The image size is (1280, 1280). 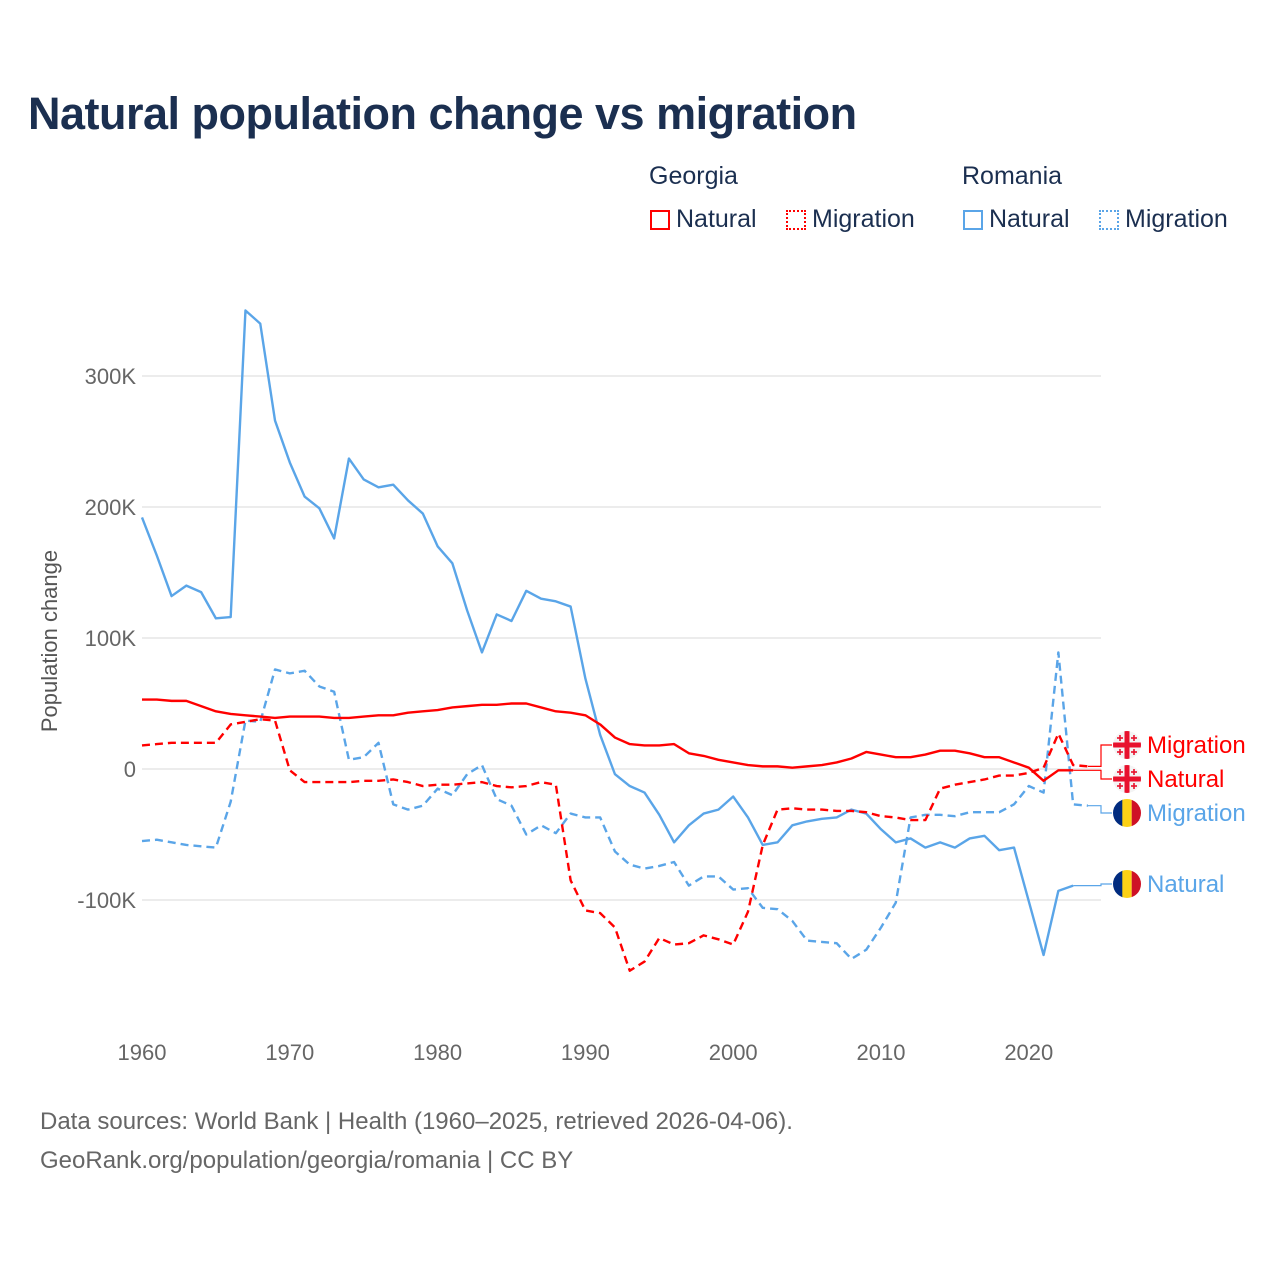 What do you see at coordinates (111, 507) in the screenshot?
I see `y-tick-label: 200K` at bounding box center [111, 507].